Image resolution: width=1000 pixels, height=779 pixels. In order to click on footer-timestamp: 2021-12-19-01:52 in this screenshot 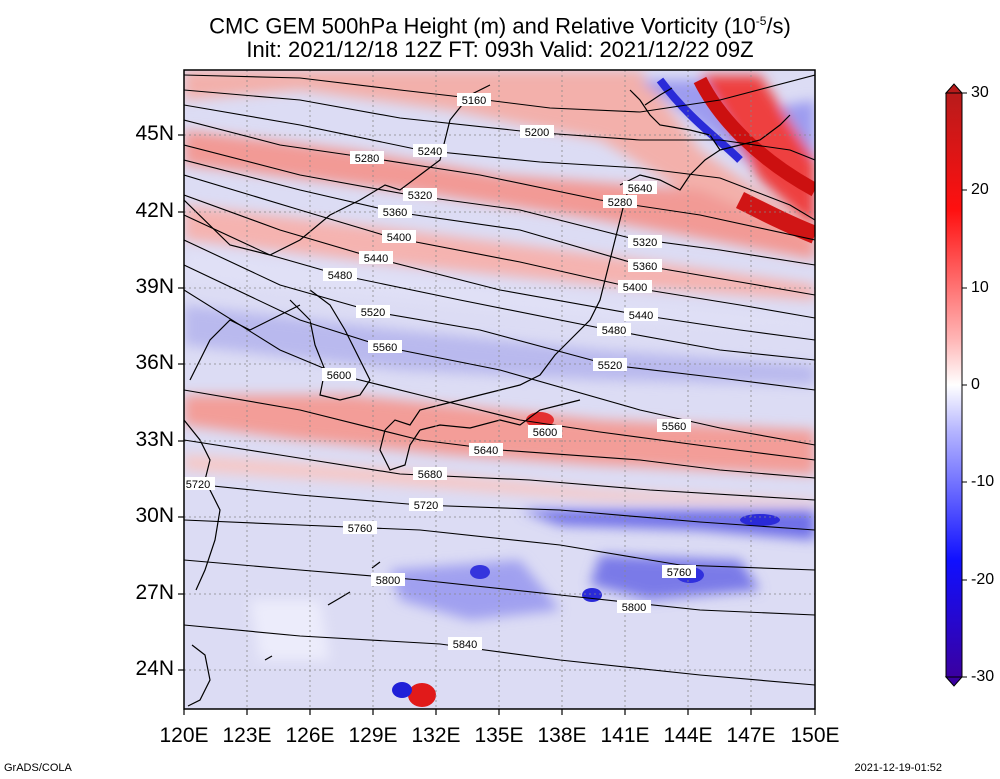, I will do `click(898, 768)`.